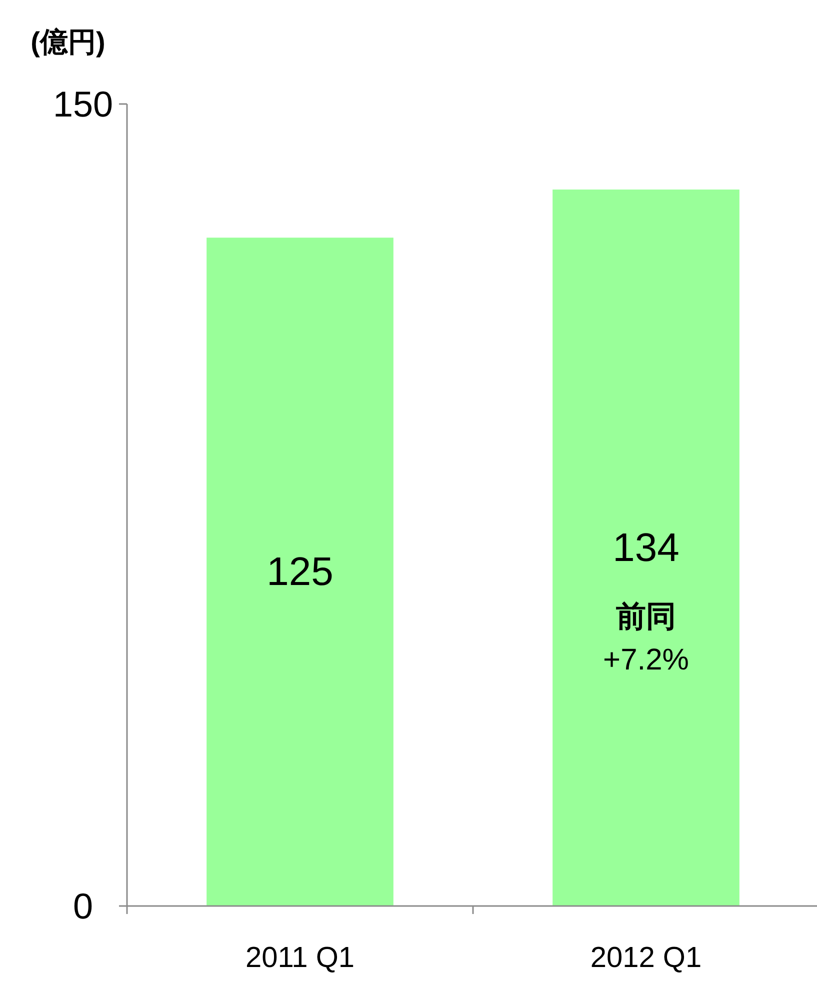 The width and height of the screenshot is (817, 984). Describe the element at coordinates (646, 548) in the screenshot. I see `data-label: 134` at that location.